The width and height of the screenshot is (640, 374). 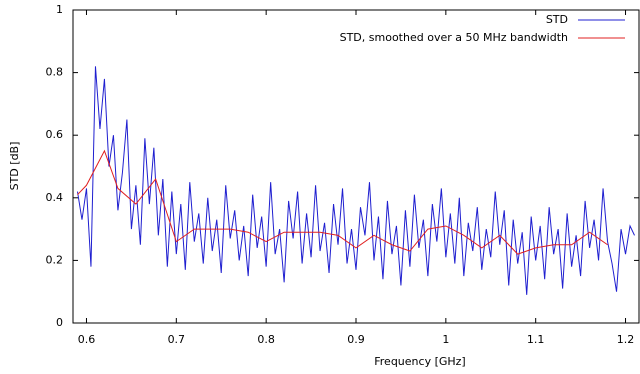 I want to click on legend-label: STD, smoothed over a 50 MHz bandwidth, so click(x=454, y=37).